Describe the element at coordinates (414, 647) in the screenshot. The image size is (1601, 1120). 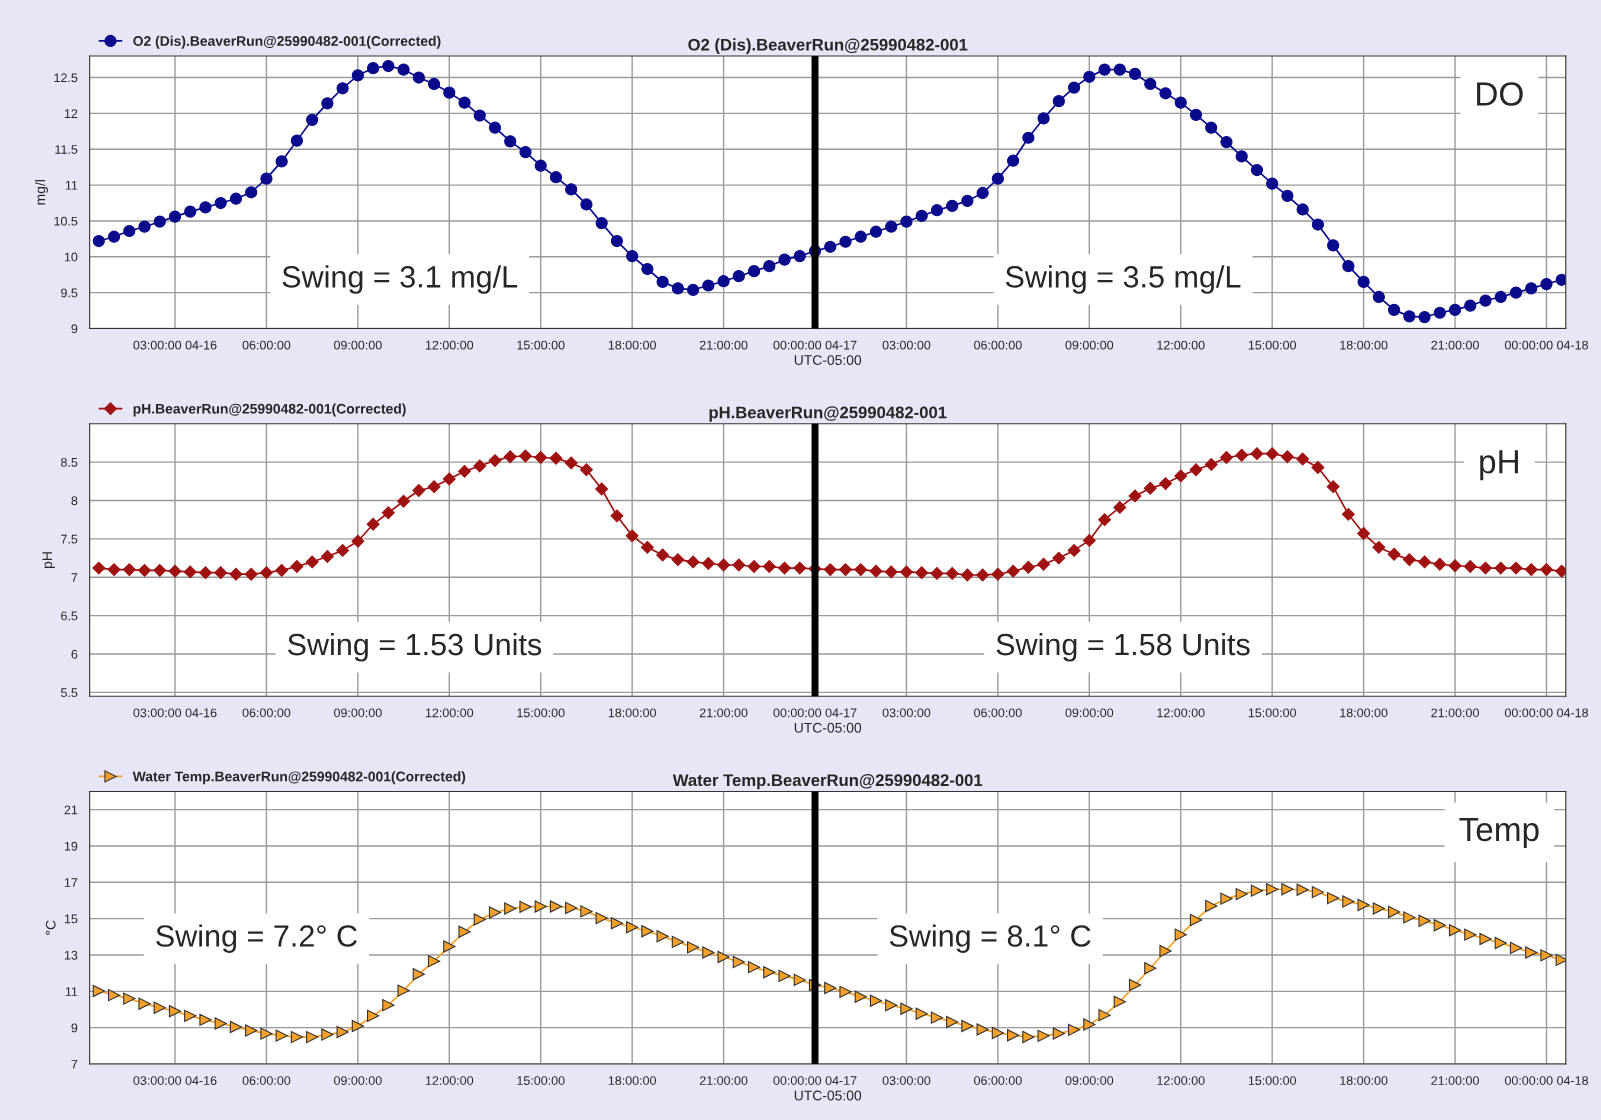
I see `annotation: Swing = 1.53 Units` at that location.